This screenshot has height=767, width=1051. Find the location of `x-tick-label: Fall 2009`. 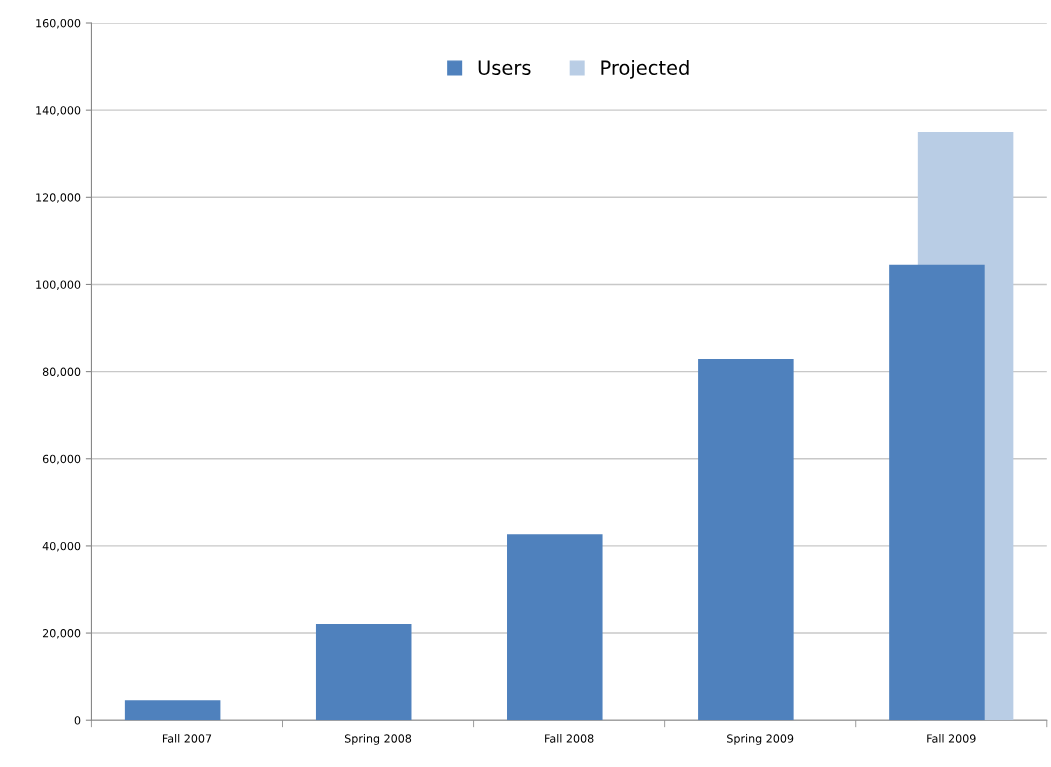

x-tick-label: Fall 2009 is located at coordinates (951, 738).